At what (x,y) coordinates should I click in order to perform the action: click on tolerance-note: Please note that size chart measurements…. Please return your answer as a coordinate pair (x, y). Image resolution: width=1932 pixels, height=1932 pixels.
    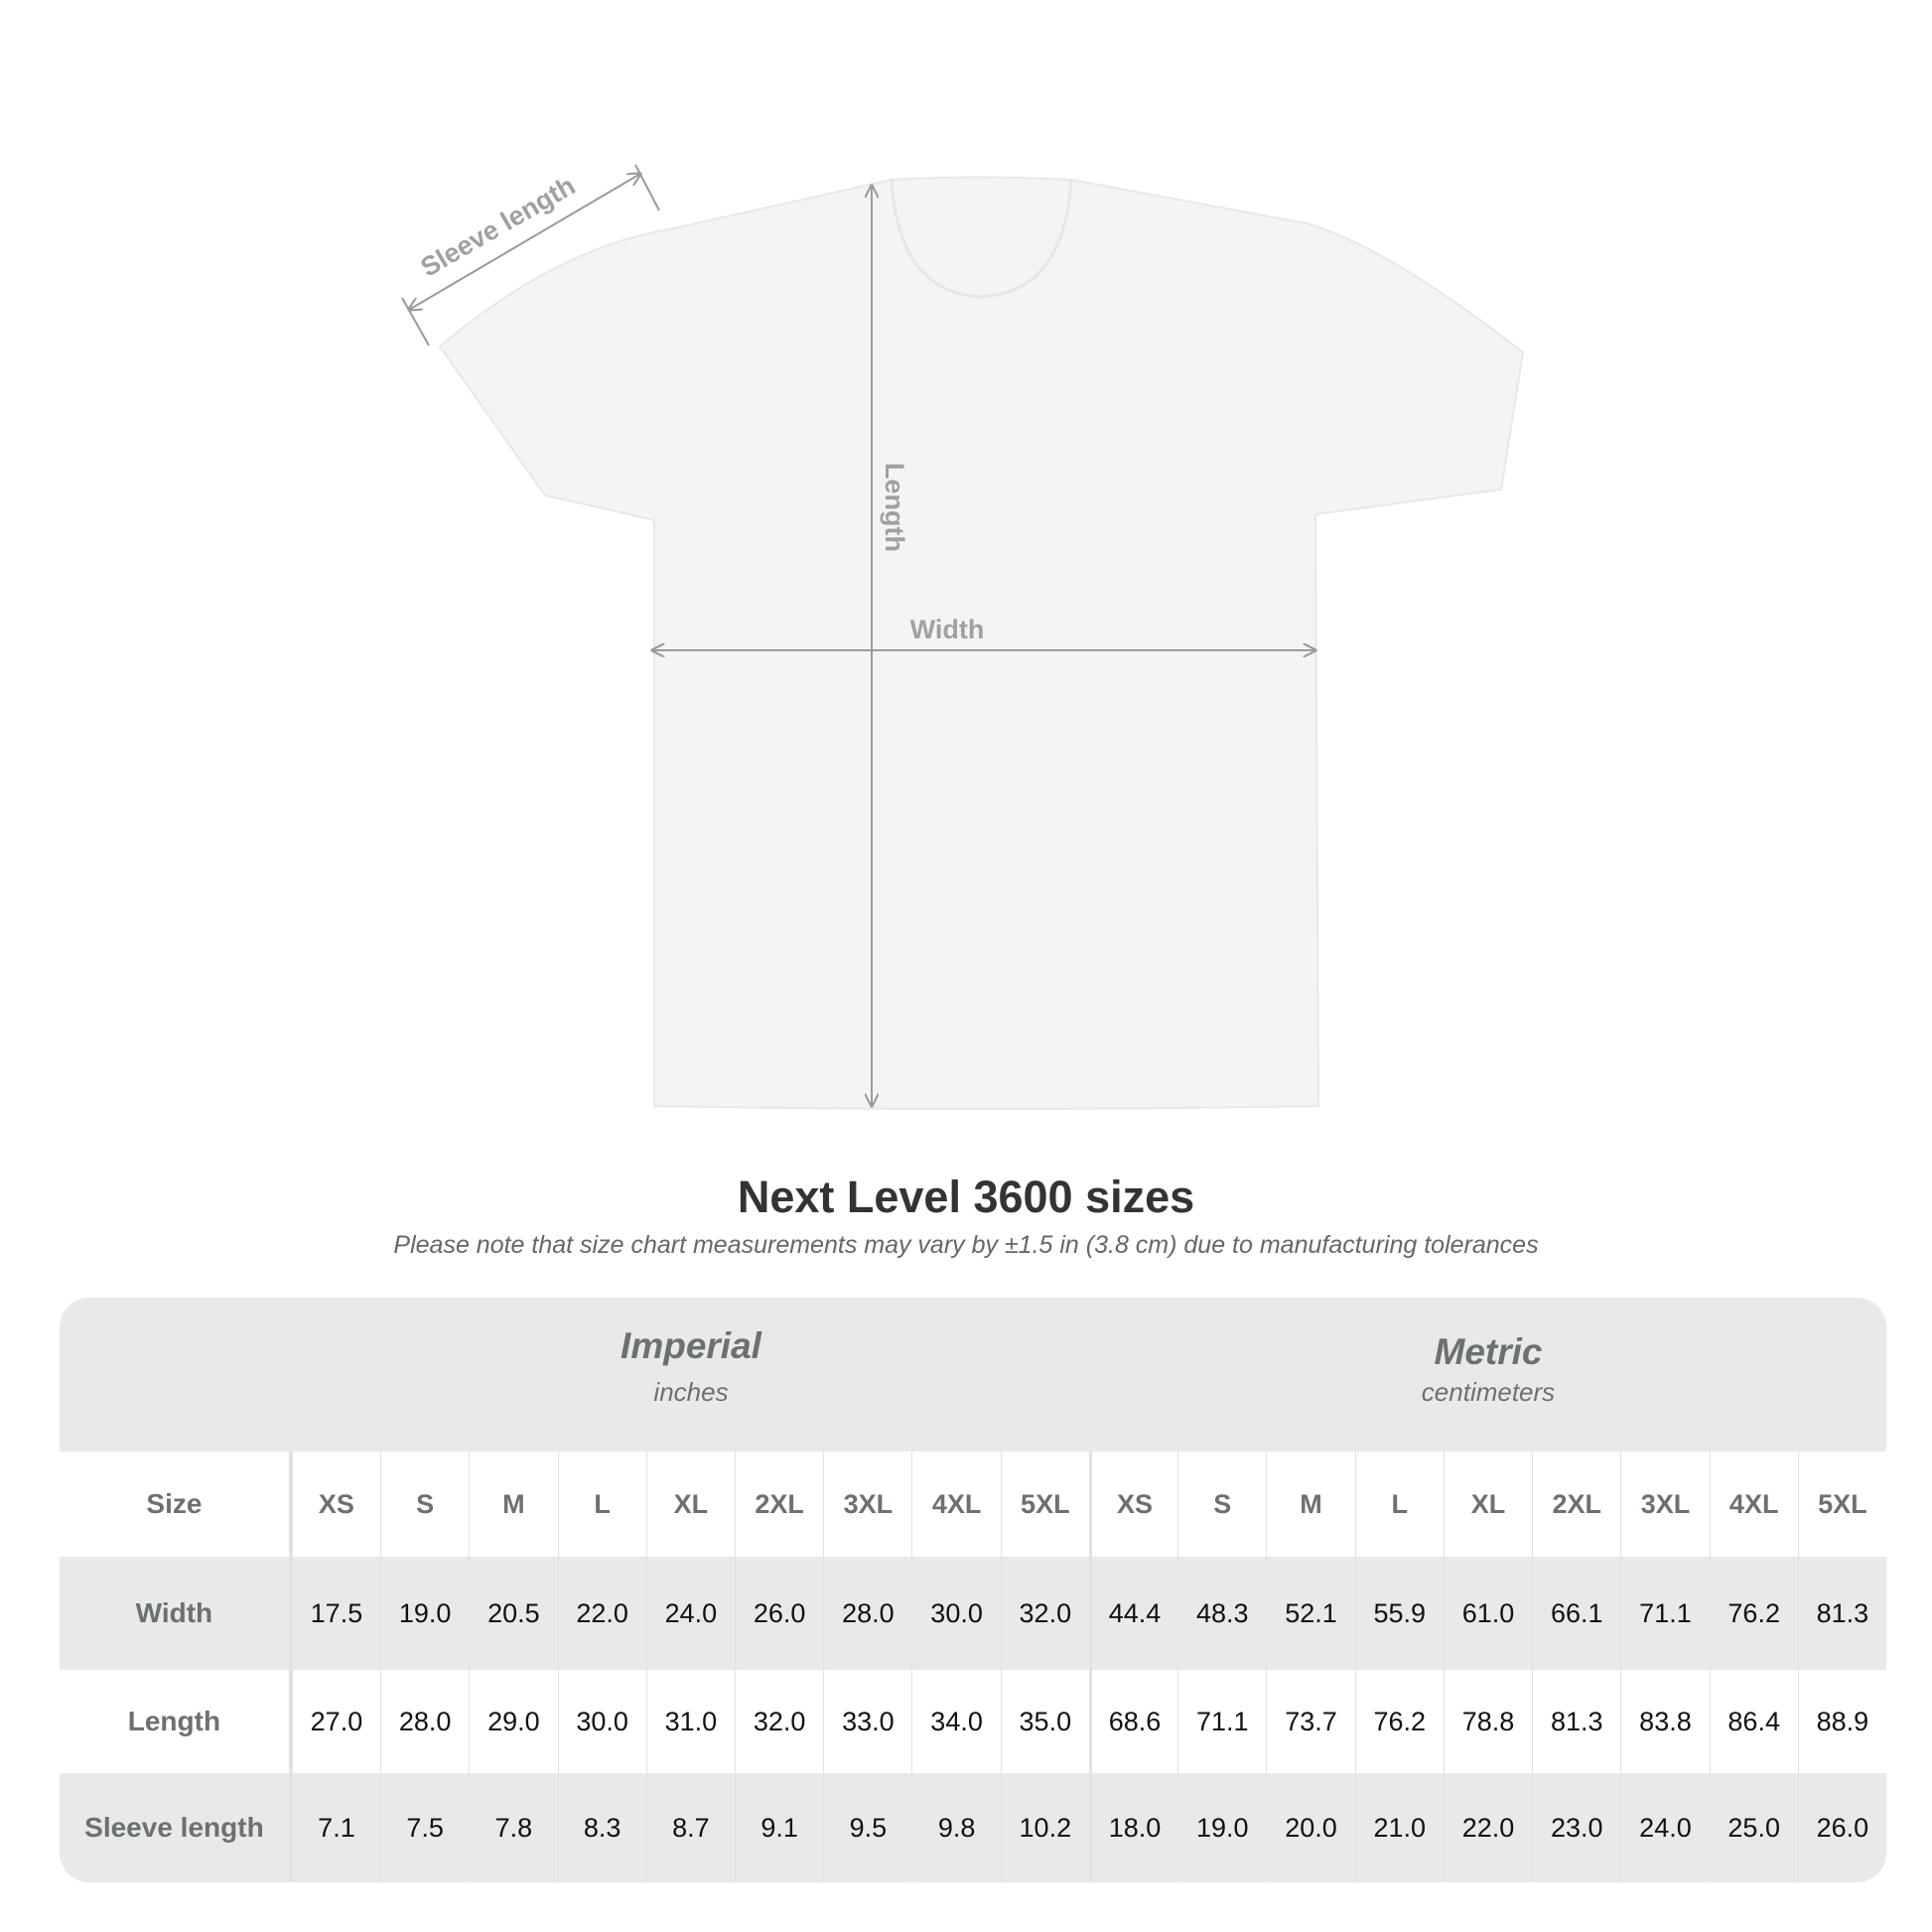
    Looking at the image, I should click on (966, 1245).